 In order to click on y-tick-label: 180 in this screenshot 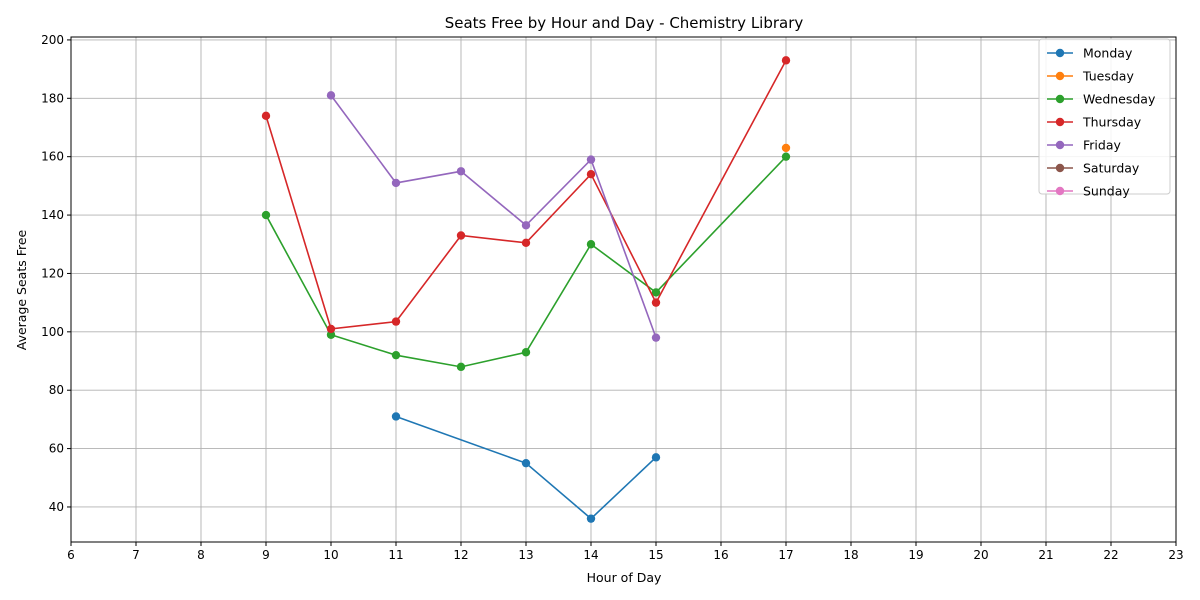, I will do `click(52, 98)`.